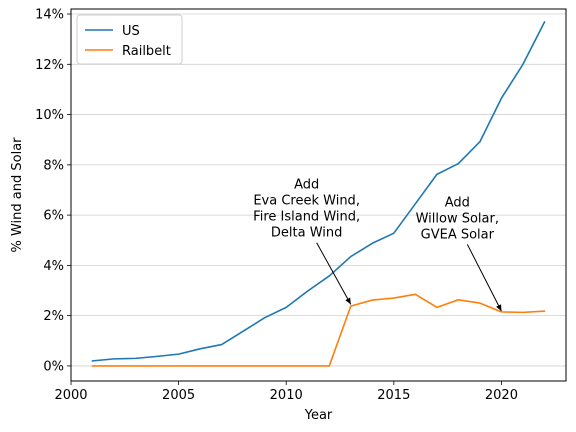  I want to click on annotation-text-line: Delta Wind, so click(307, 233).